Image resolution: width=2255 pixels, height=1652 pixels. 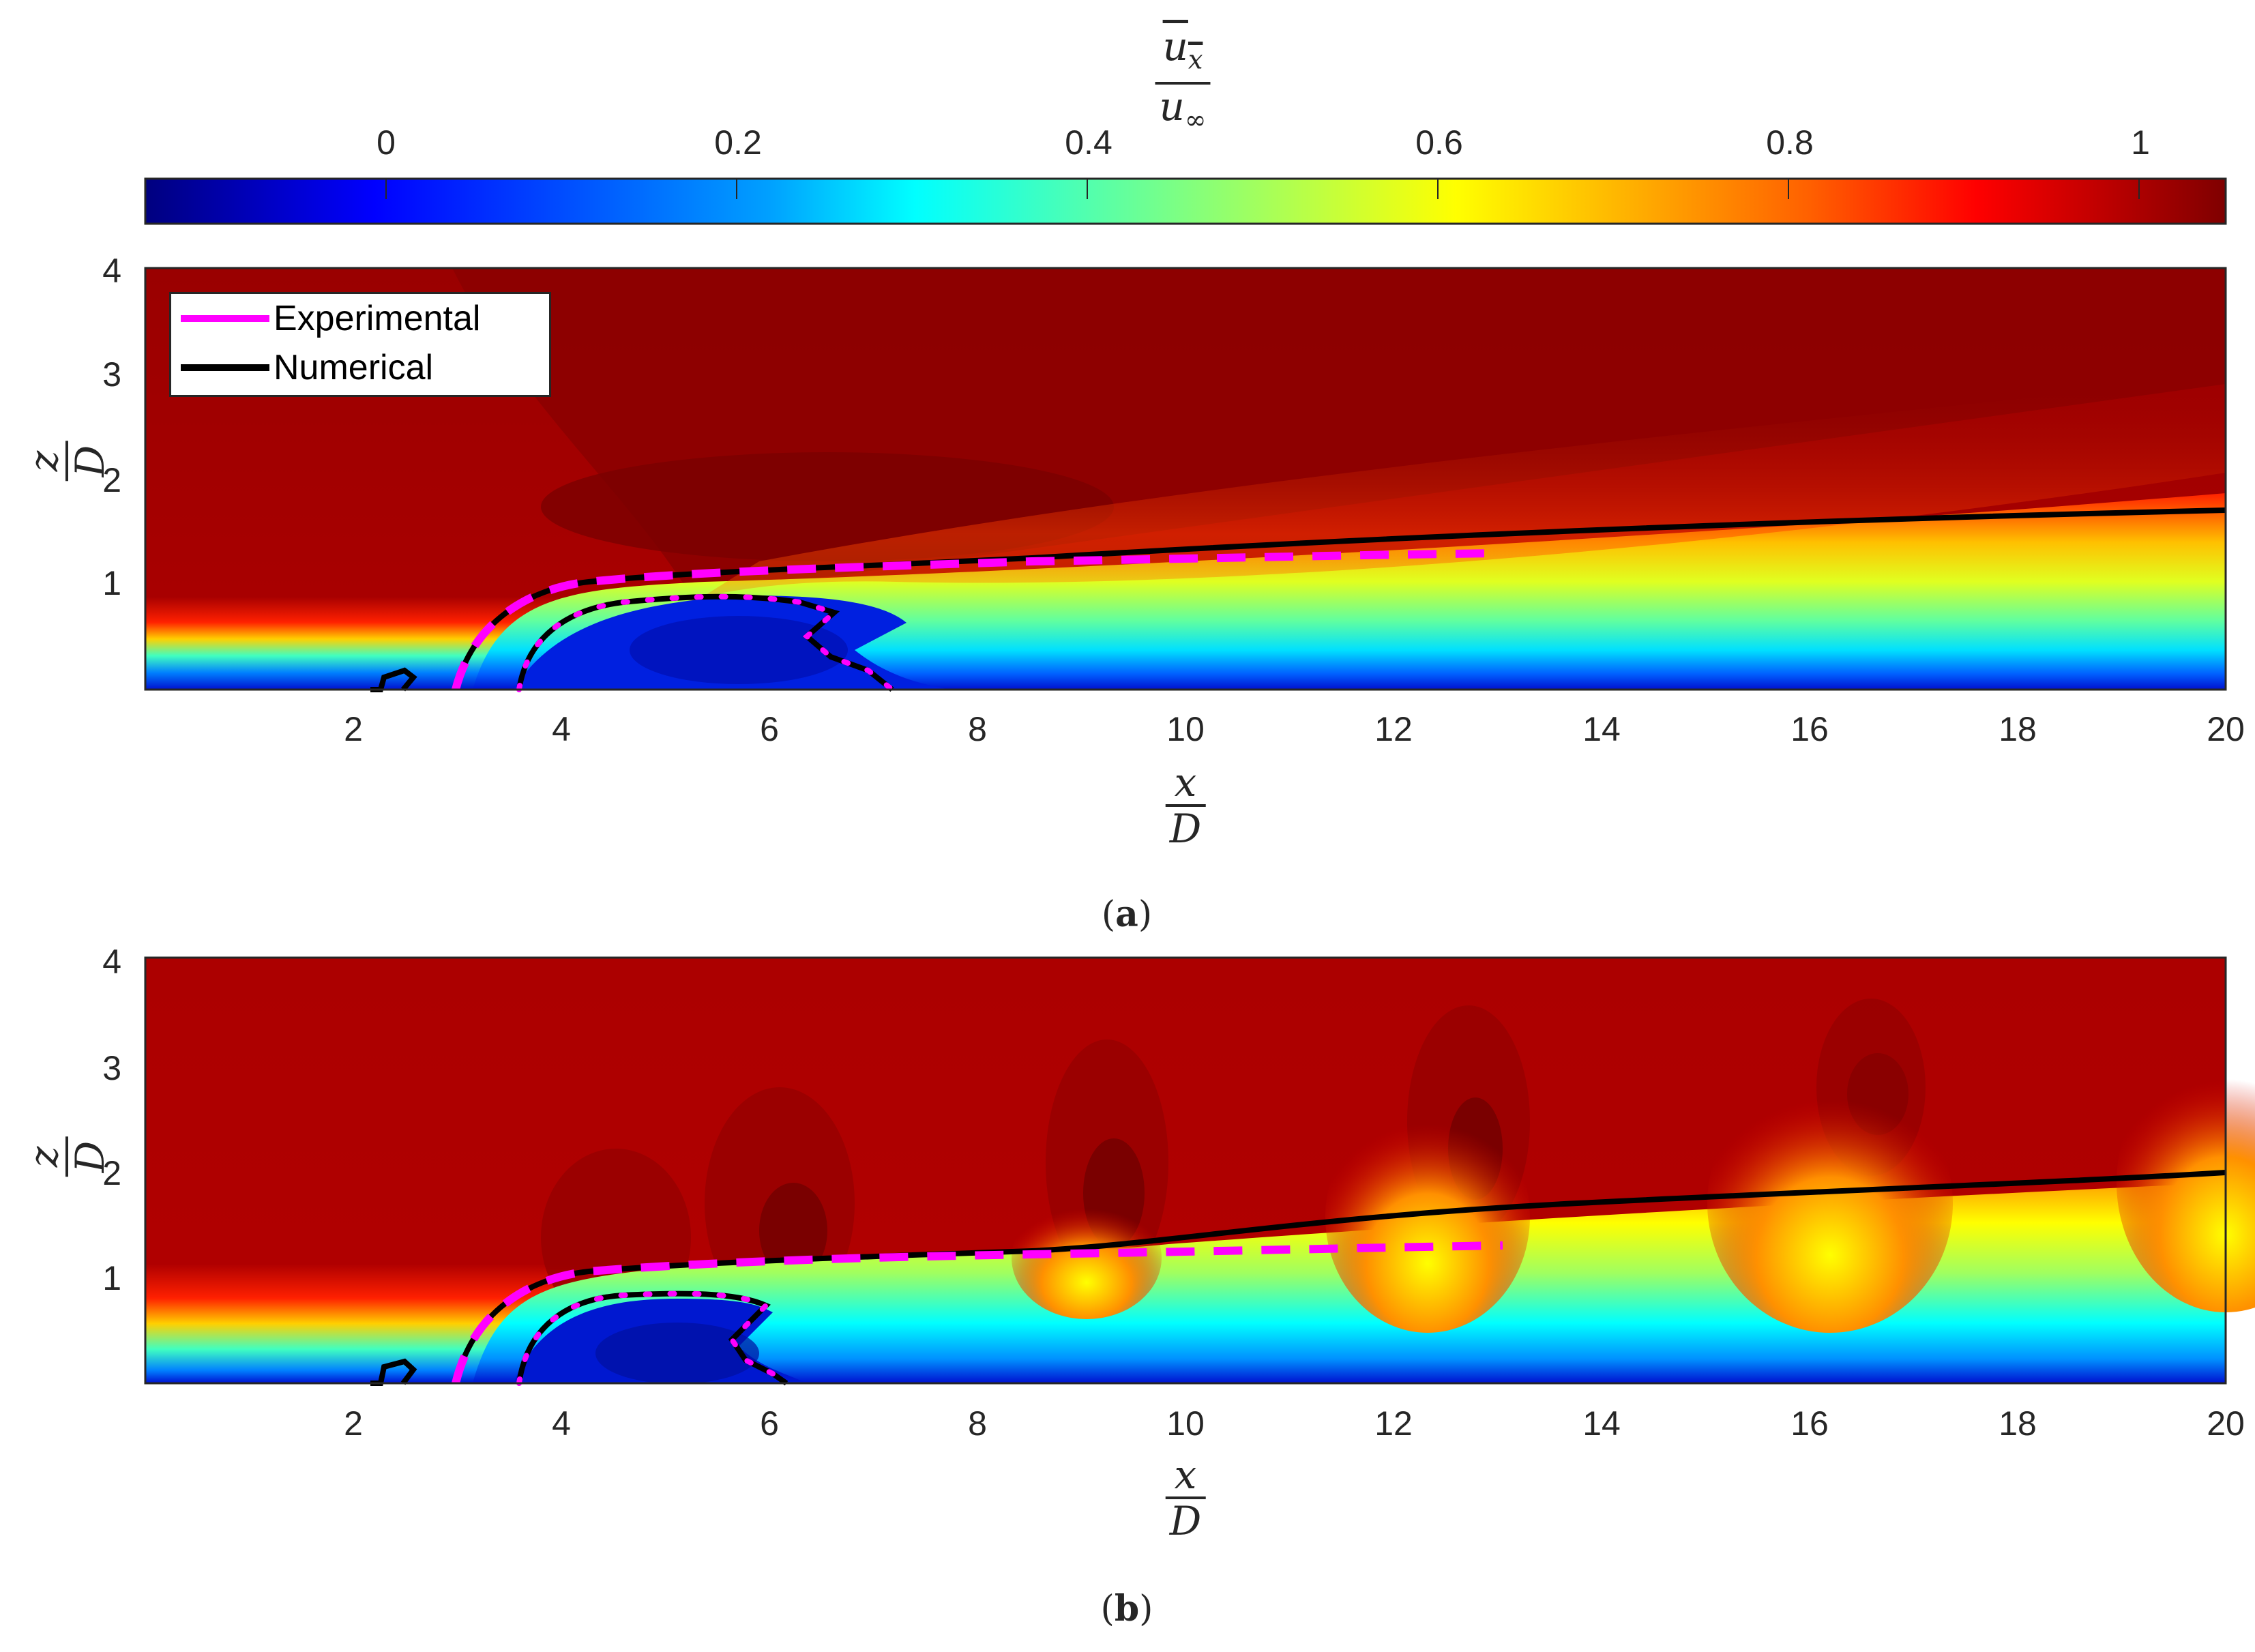 What do you see at coordinates (360, 367) in the screenshot?
I see `legend-item-numerical: Numerical` at bounding box center [360, 367].